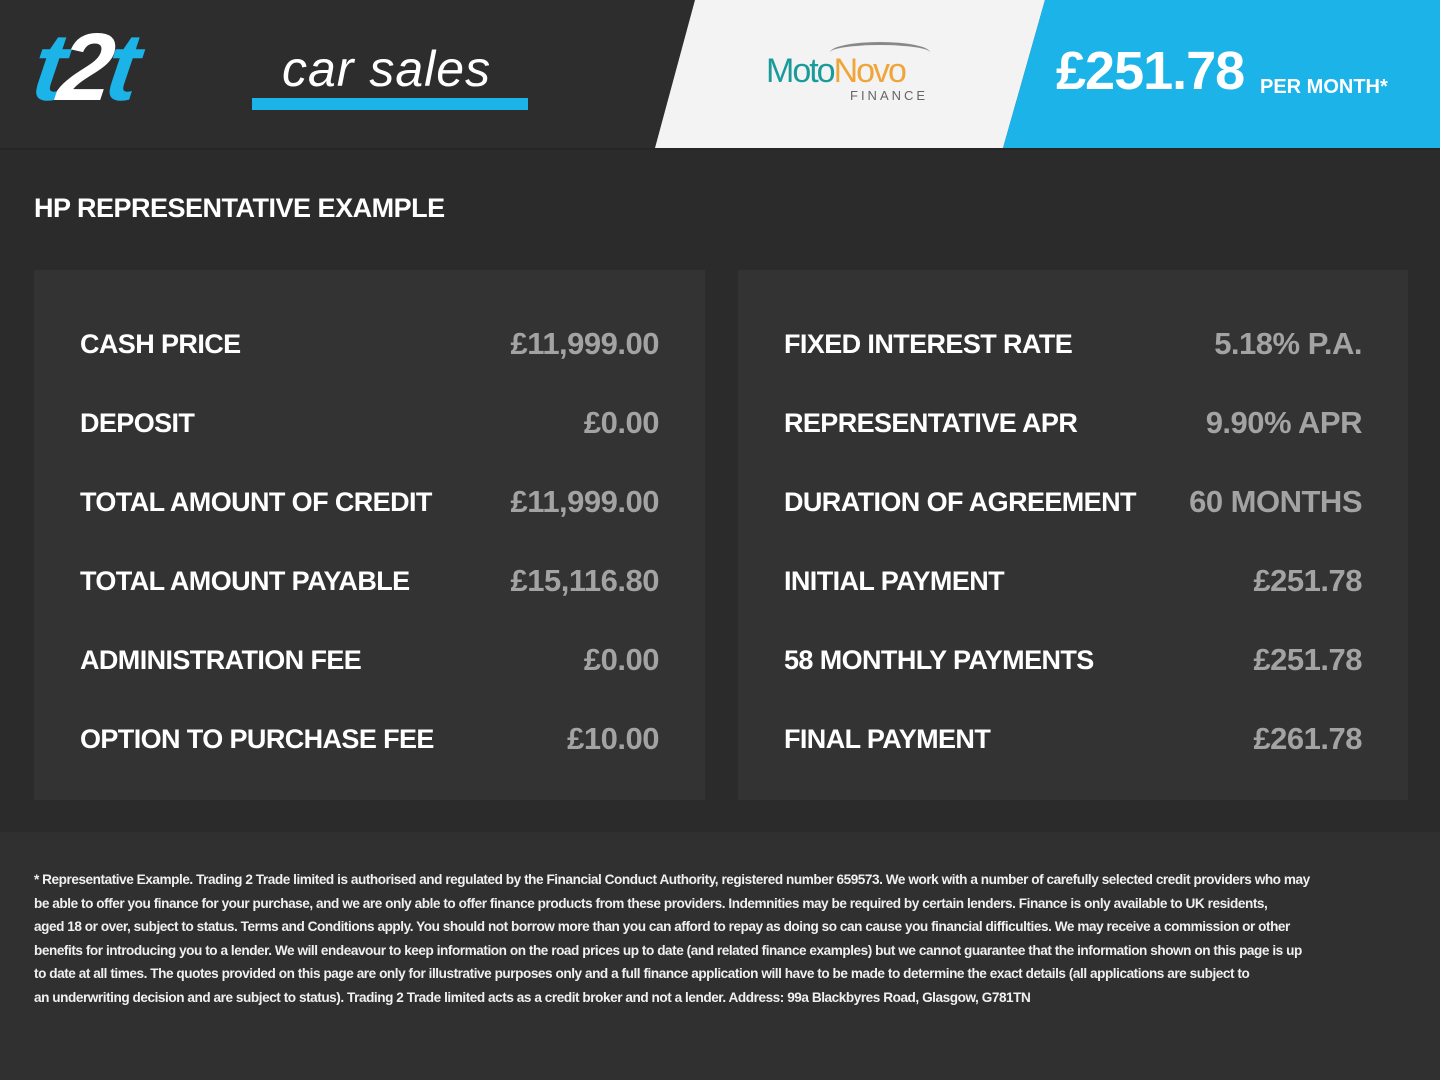 The width and height of the screenshot is (1440, 1080). I want to click on row-label: TOTAL AMOUNT PAYABLE, so click(245, 580).